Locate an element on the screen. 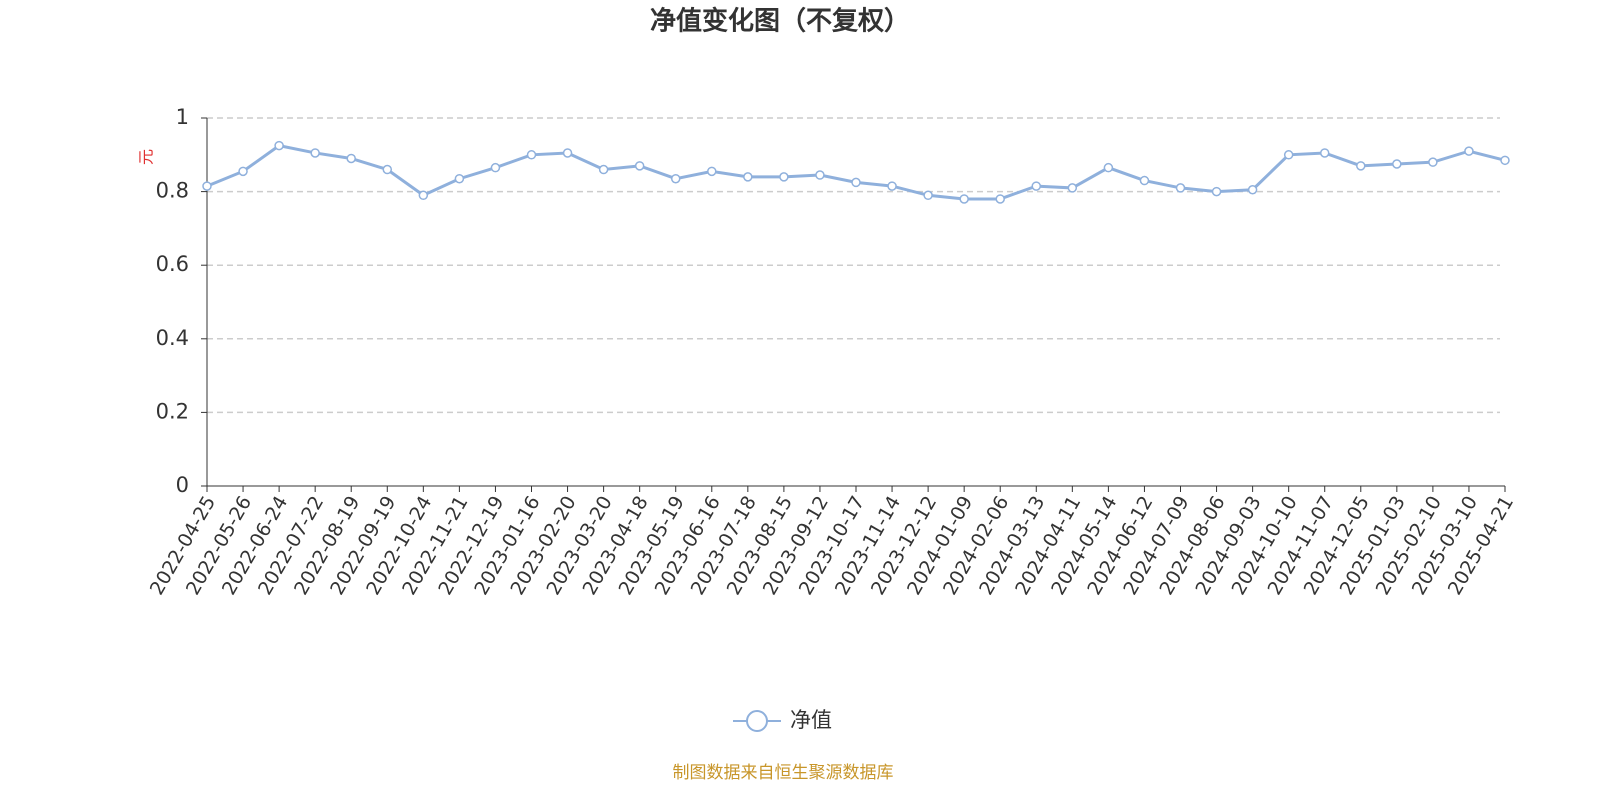  y-tick-label: 1 is located at coordinates (182, 117).